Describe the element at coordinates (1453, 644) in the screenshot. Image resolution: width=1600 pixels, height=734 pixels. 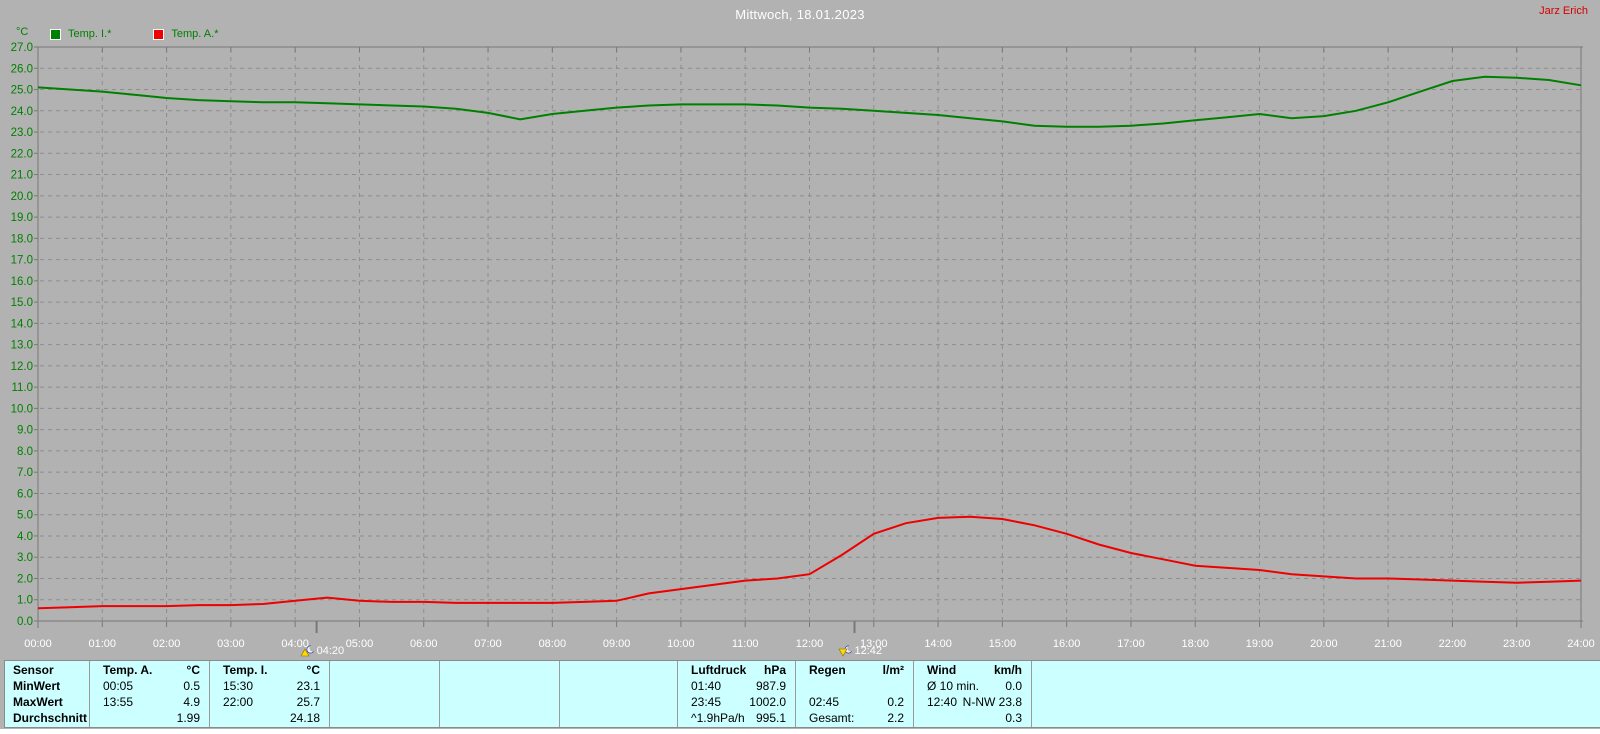
I see `svg-text: 22:00` at that location.